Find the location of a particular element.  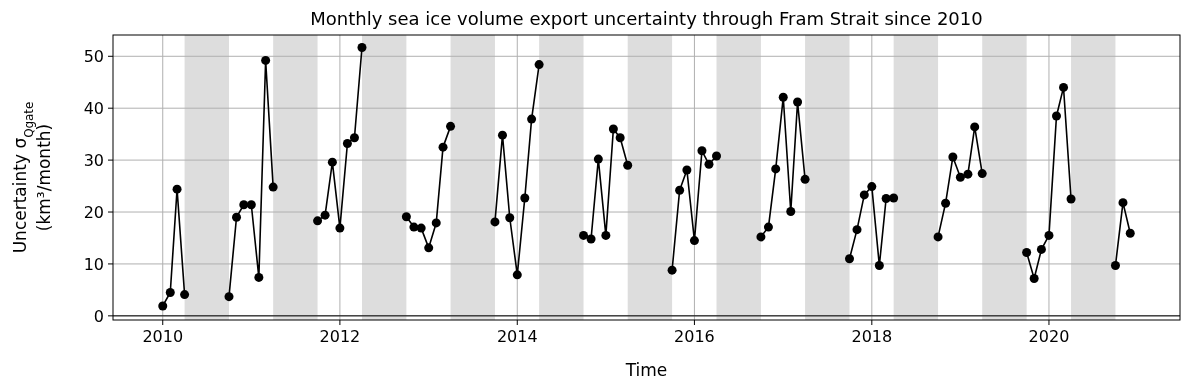

y-tick-label: 0 is located at coordinates (98, 316).